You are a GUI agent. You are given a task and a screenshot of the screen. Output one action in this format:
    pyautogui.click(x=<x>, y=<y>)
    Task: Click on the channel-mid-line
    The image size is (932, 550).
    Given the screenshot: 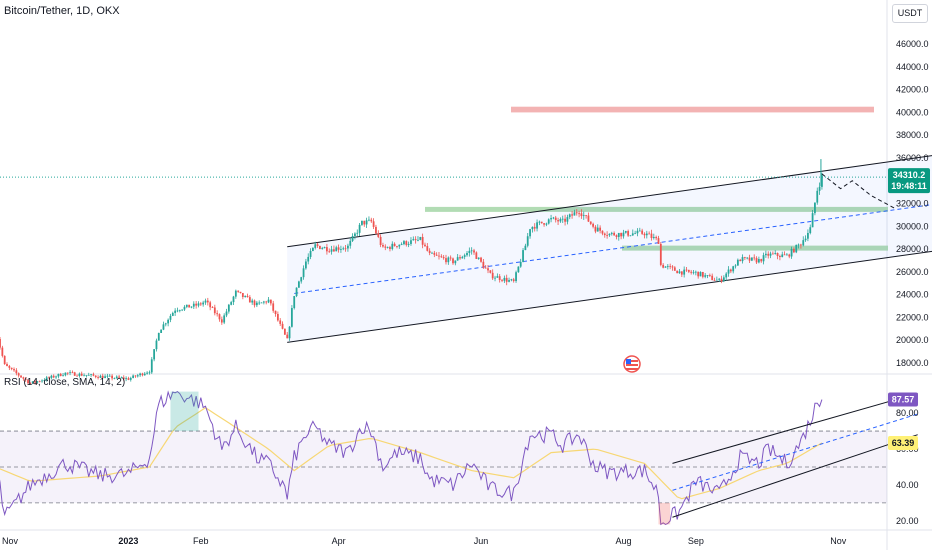 What is the action you would take?
    pyautogui.click(x=613, y=249)
    